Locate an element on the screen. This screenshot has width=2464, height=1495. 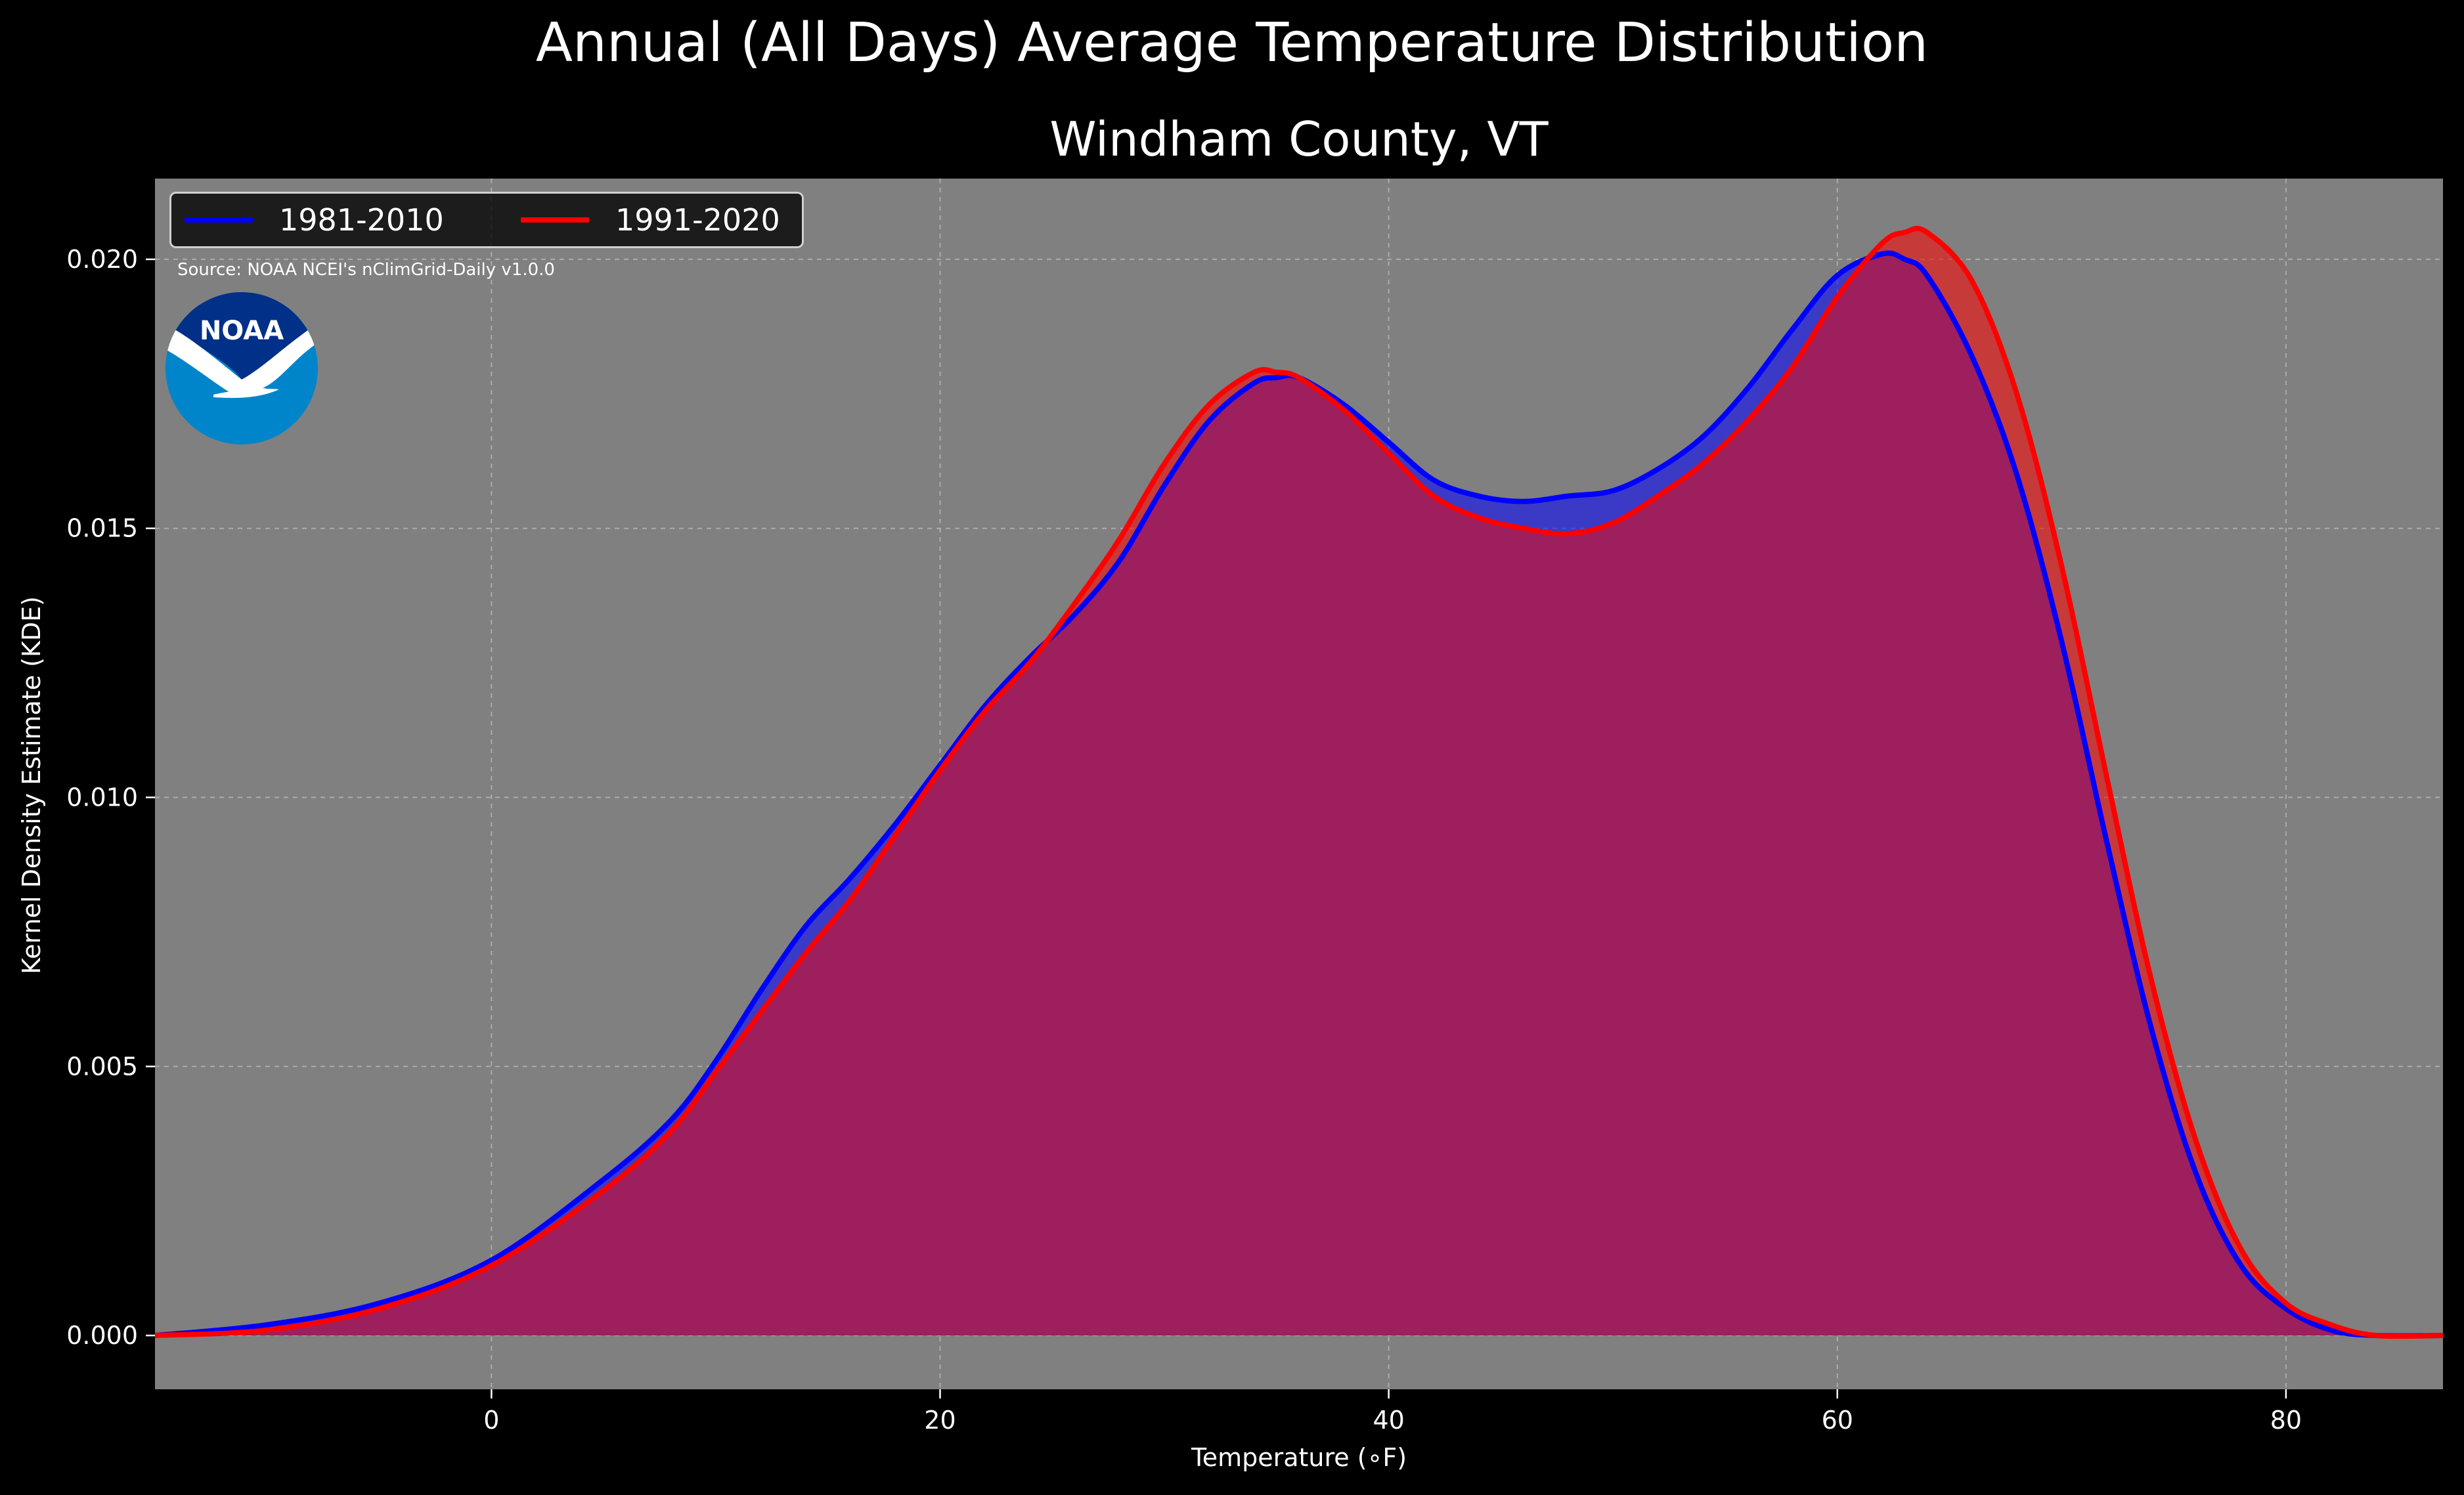
x-tick-label: 20 is located at coordinates (940, 1420).